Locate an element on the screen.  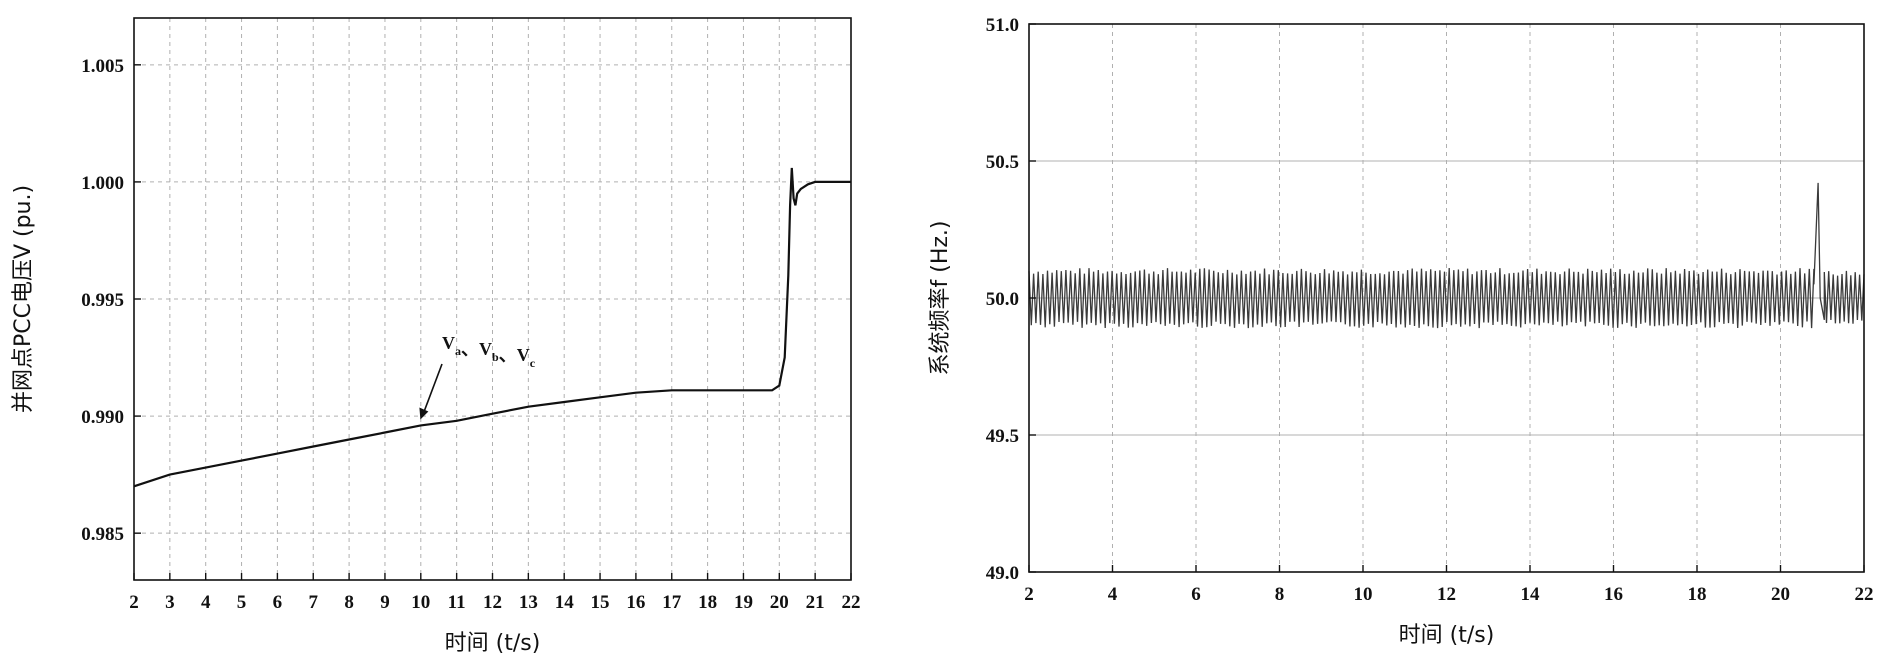
annotation-label: Va、Vb、Vc is located at coordinates (489, 351).